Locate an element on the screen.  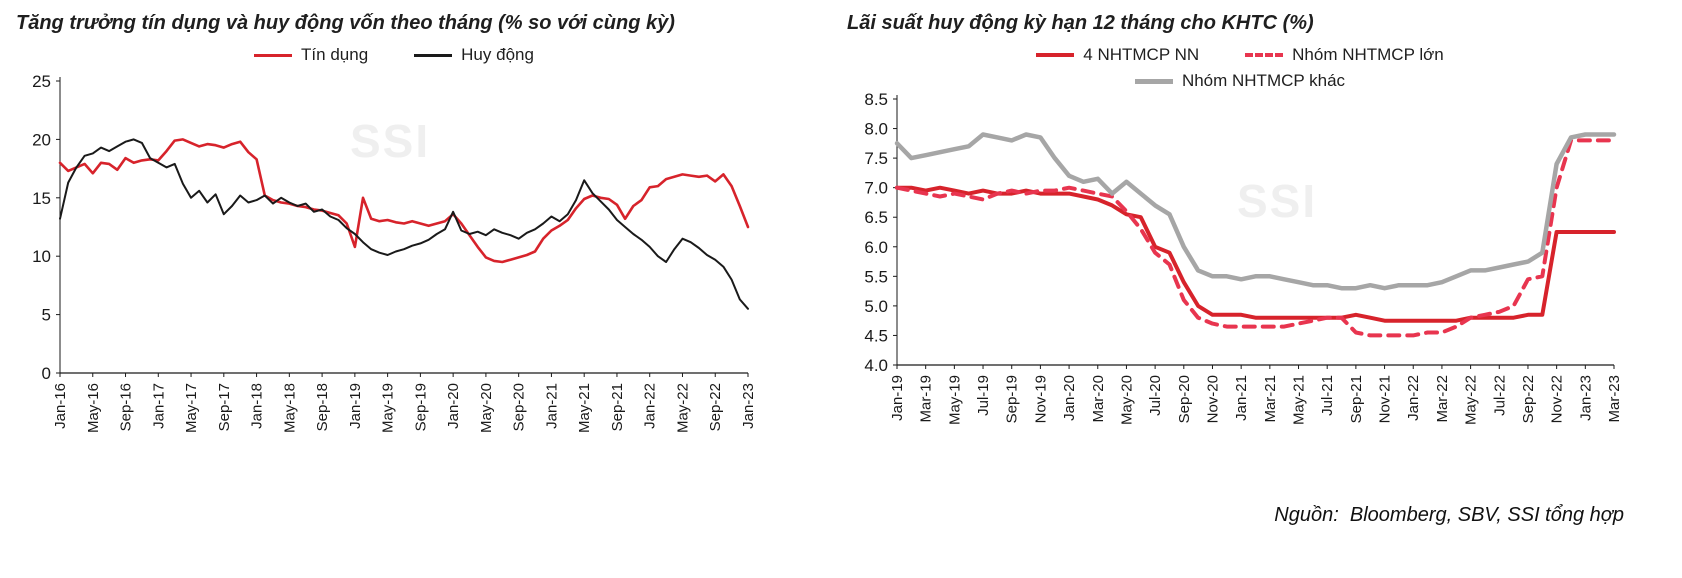
tin-dung-line-sample is located at coordinates (273, 55).